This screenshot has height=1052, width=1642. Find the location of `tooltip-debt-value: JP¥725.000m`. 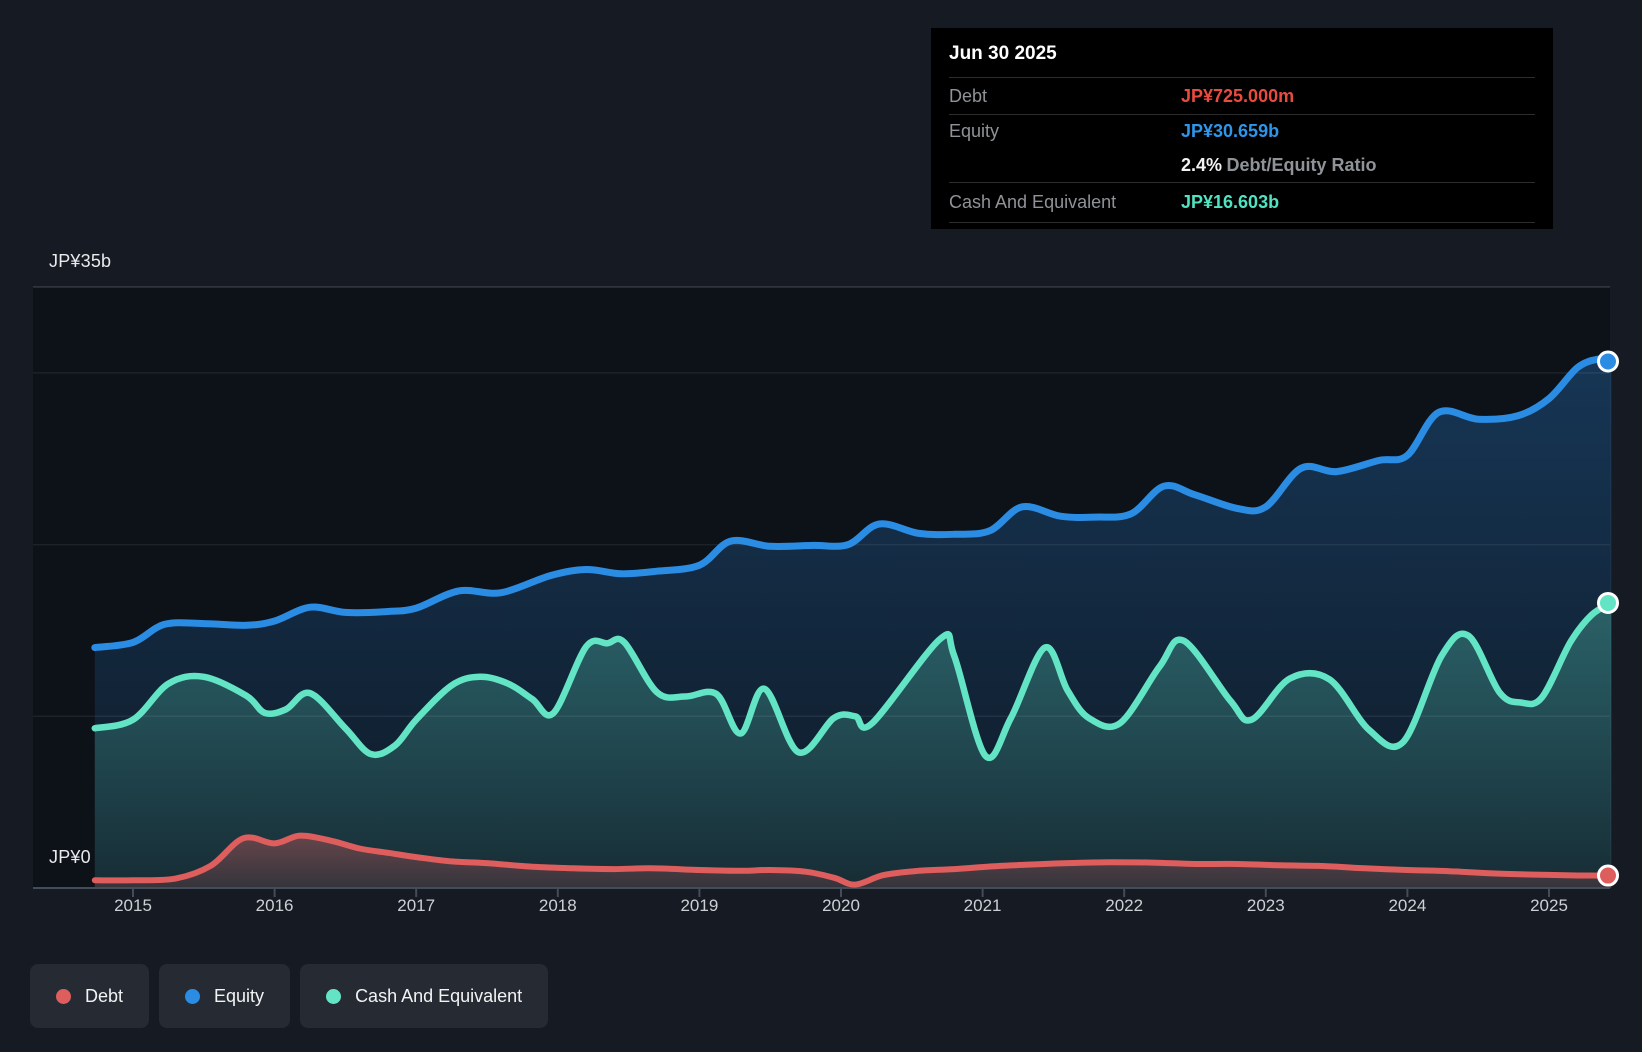

tooltip-debt-value: JP¥725.000m is located at coordinates (1238, 95).